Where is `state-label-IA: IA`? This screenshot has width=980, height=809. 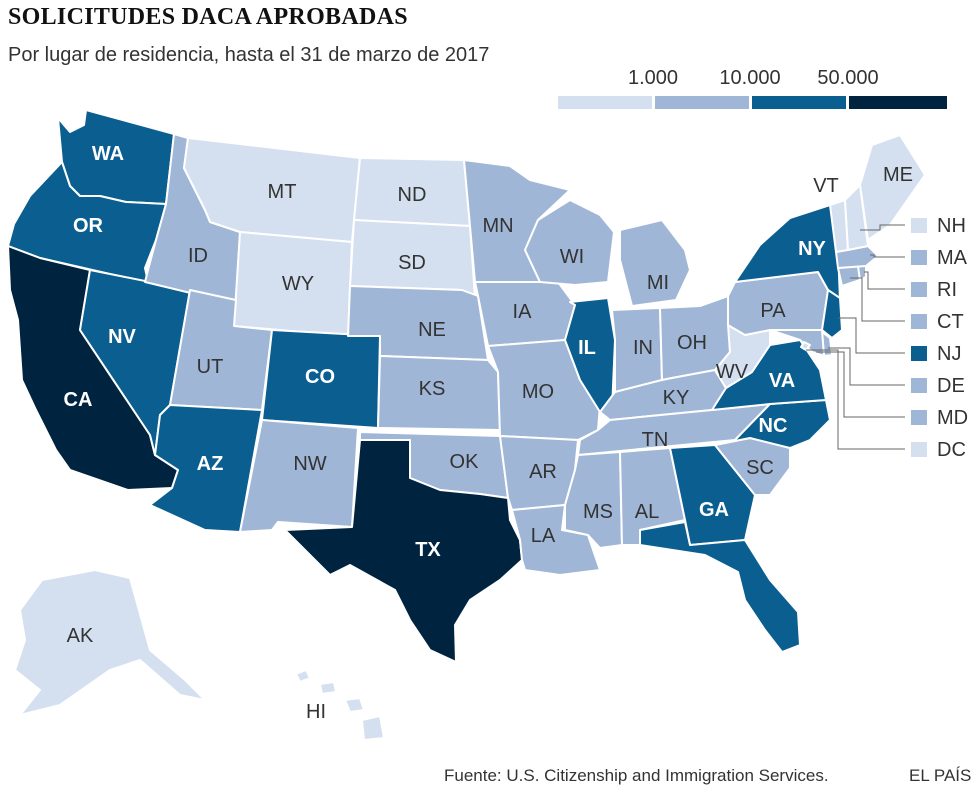
state-label-IA: IA is located at coordinates (523, 312).